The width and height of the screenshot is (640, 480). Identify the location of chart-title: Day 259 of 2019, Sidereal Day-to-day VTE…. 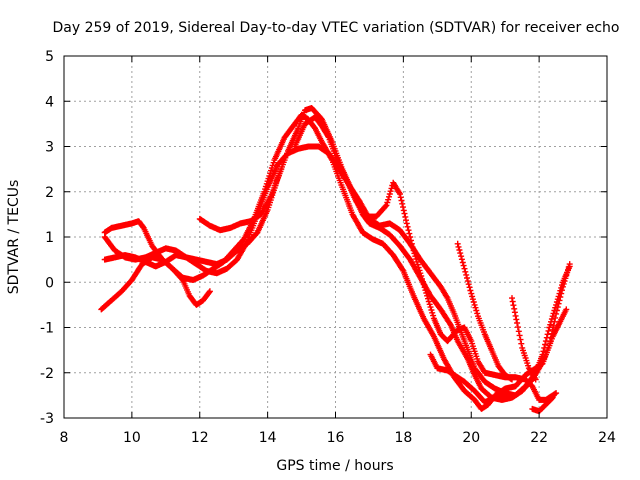
(336, 28).